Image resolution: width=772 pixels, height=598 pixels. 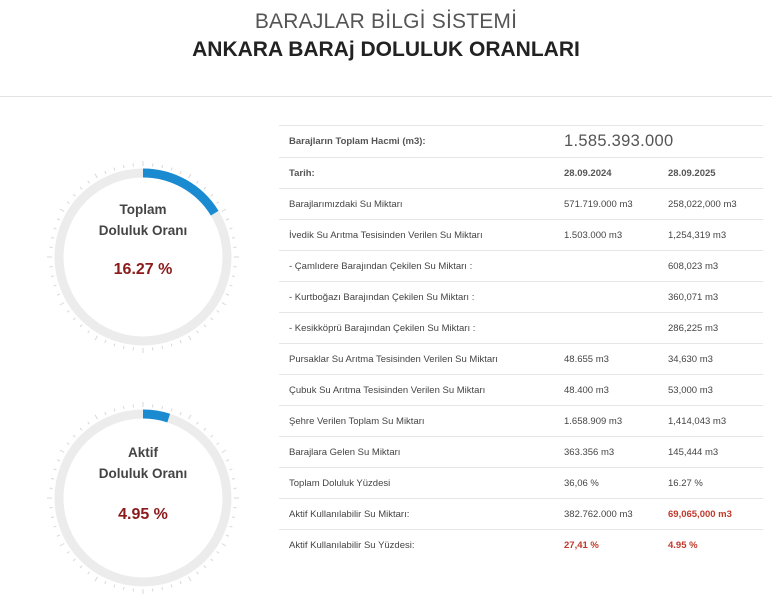 What do you see at coordinates (710, 266) in the screenshot?
I see `row-value-2025: 608,023 m3` at bounding box center [710, 266].